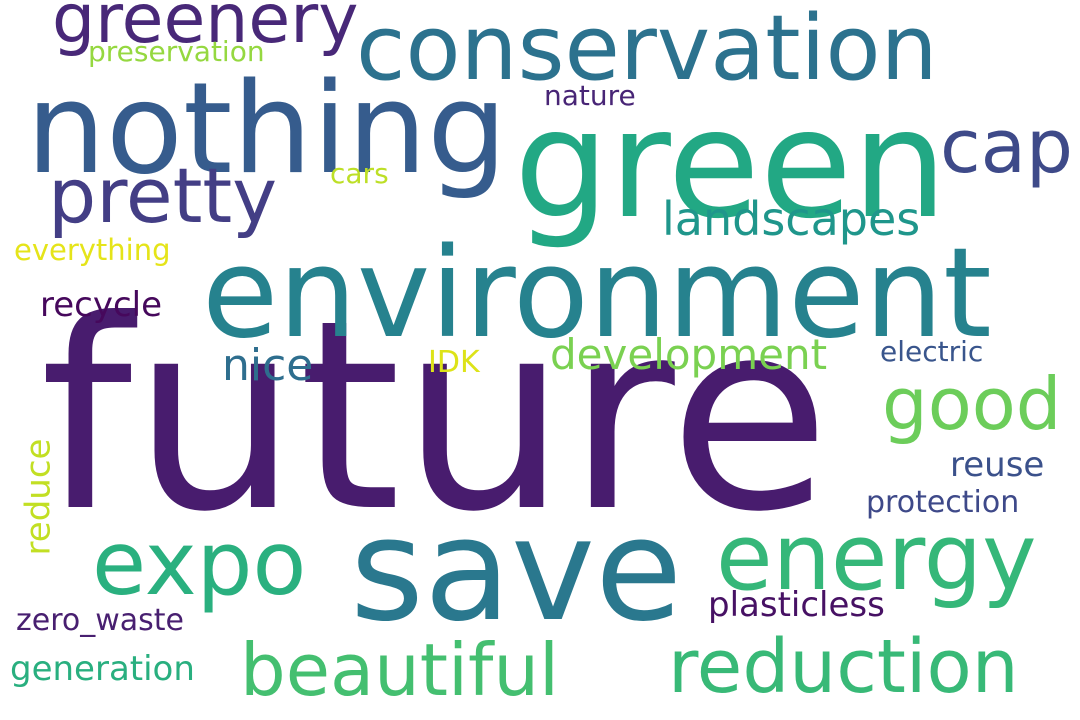  What do you see at coordinates (590, 95) in the screenshot?
I see `word-nature: nature` at bounding box center [590, 95].